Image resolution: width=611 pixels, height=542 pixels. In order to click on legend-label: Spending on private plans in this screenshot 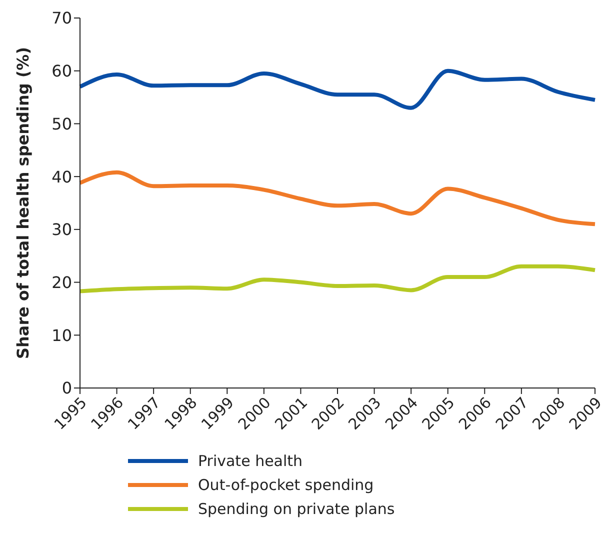, I will do `click(296, 509)`.